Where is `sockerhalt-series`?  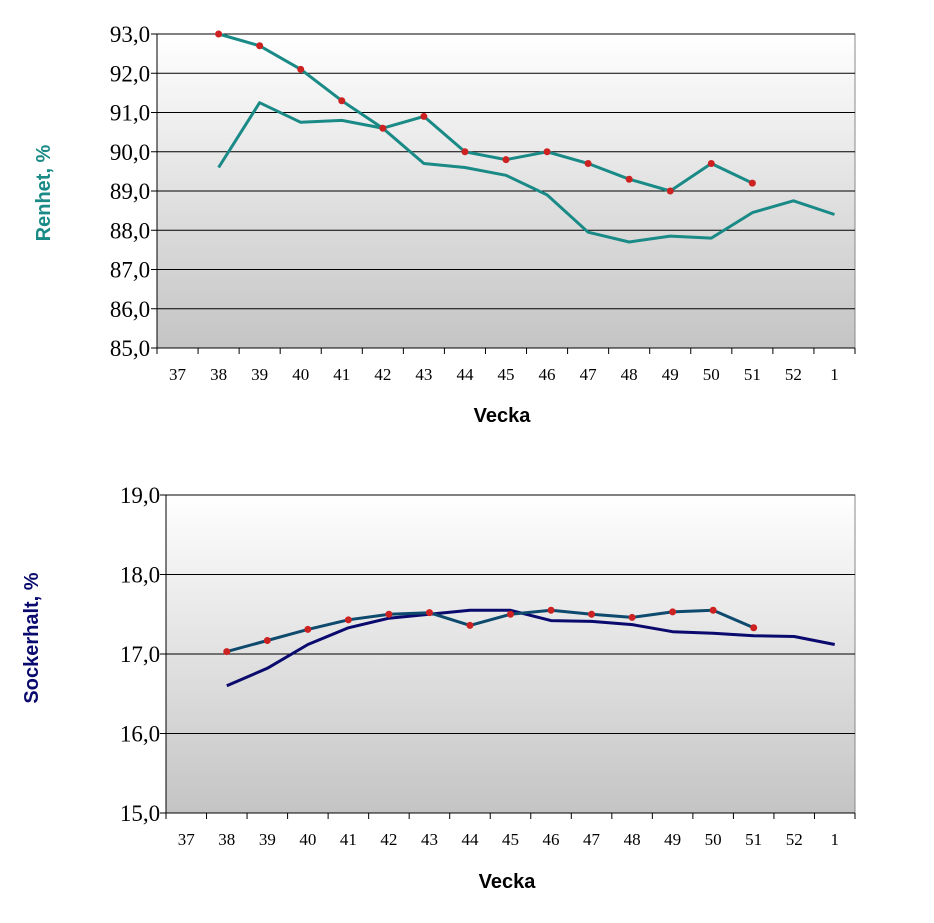
sockerhalt-series is located at coordinates (529, 647).